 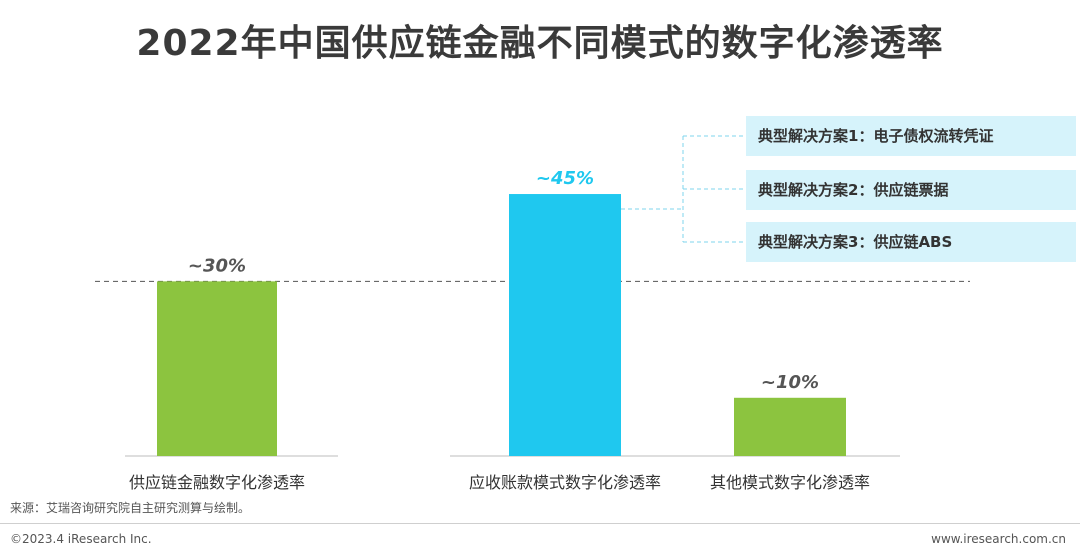 I want to click on bar-value-label-2: ~45%, so click(x=565, y=178).